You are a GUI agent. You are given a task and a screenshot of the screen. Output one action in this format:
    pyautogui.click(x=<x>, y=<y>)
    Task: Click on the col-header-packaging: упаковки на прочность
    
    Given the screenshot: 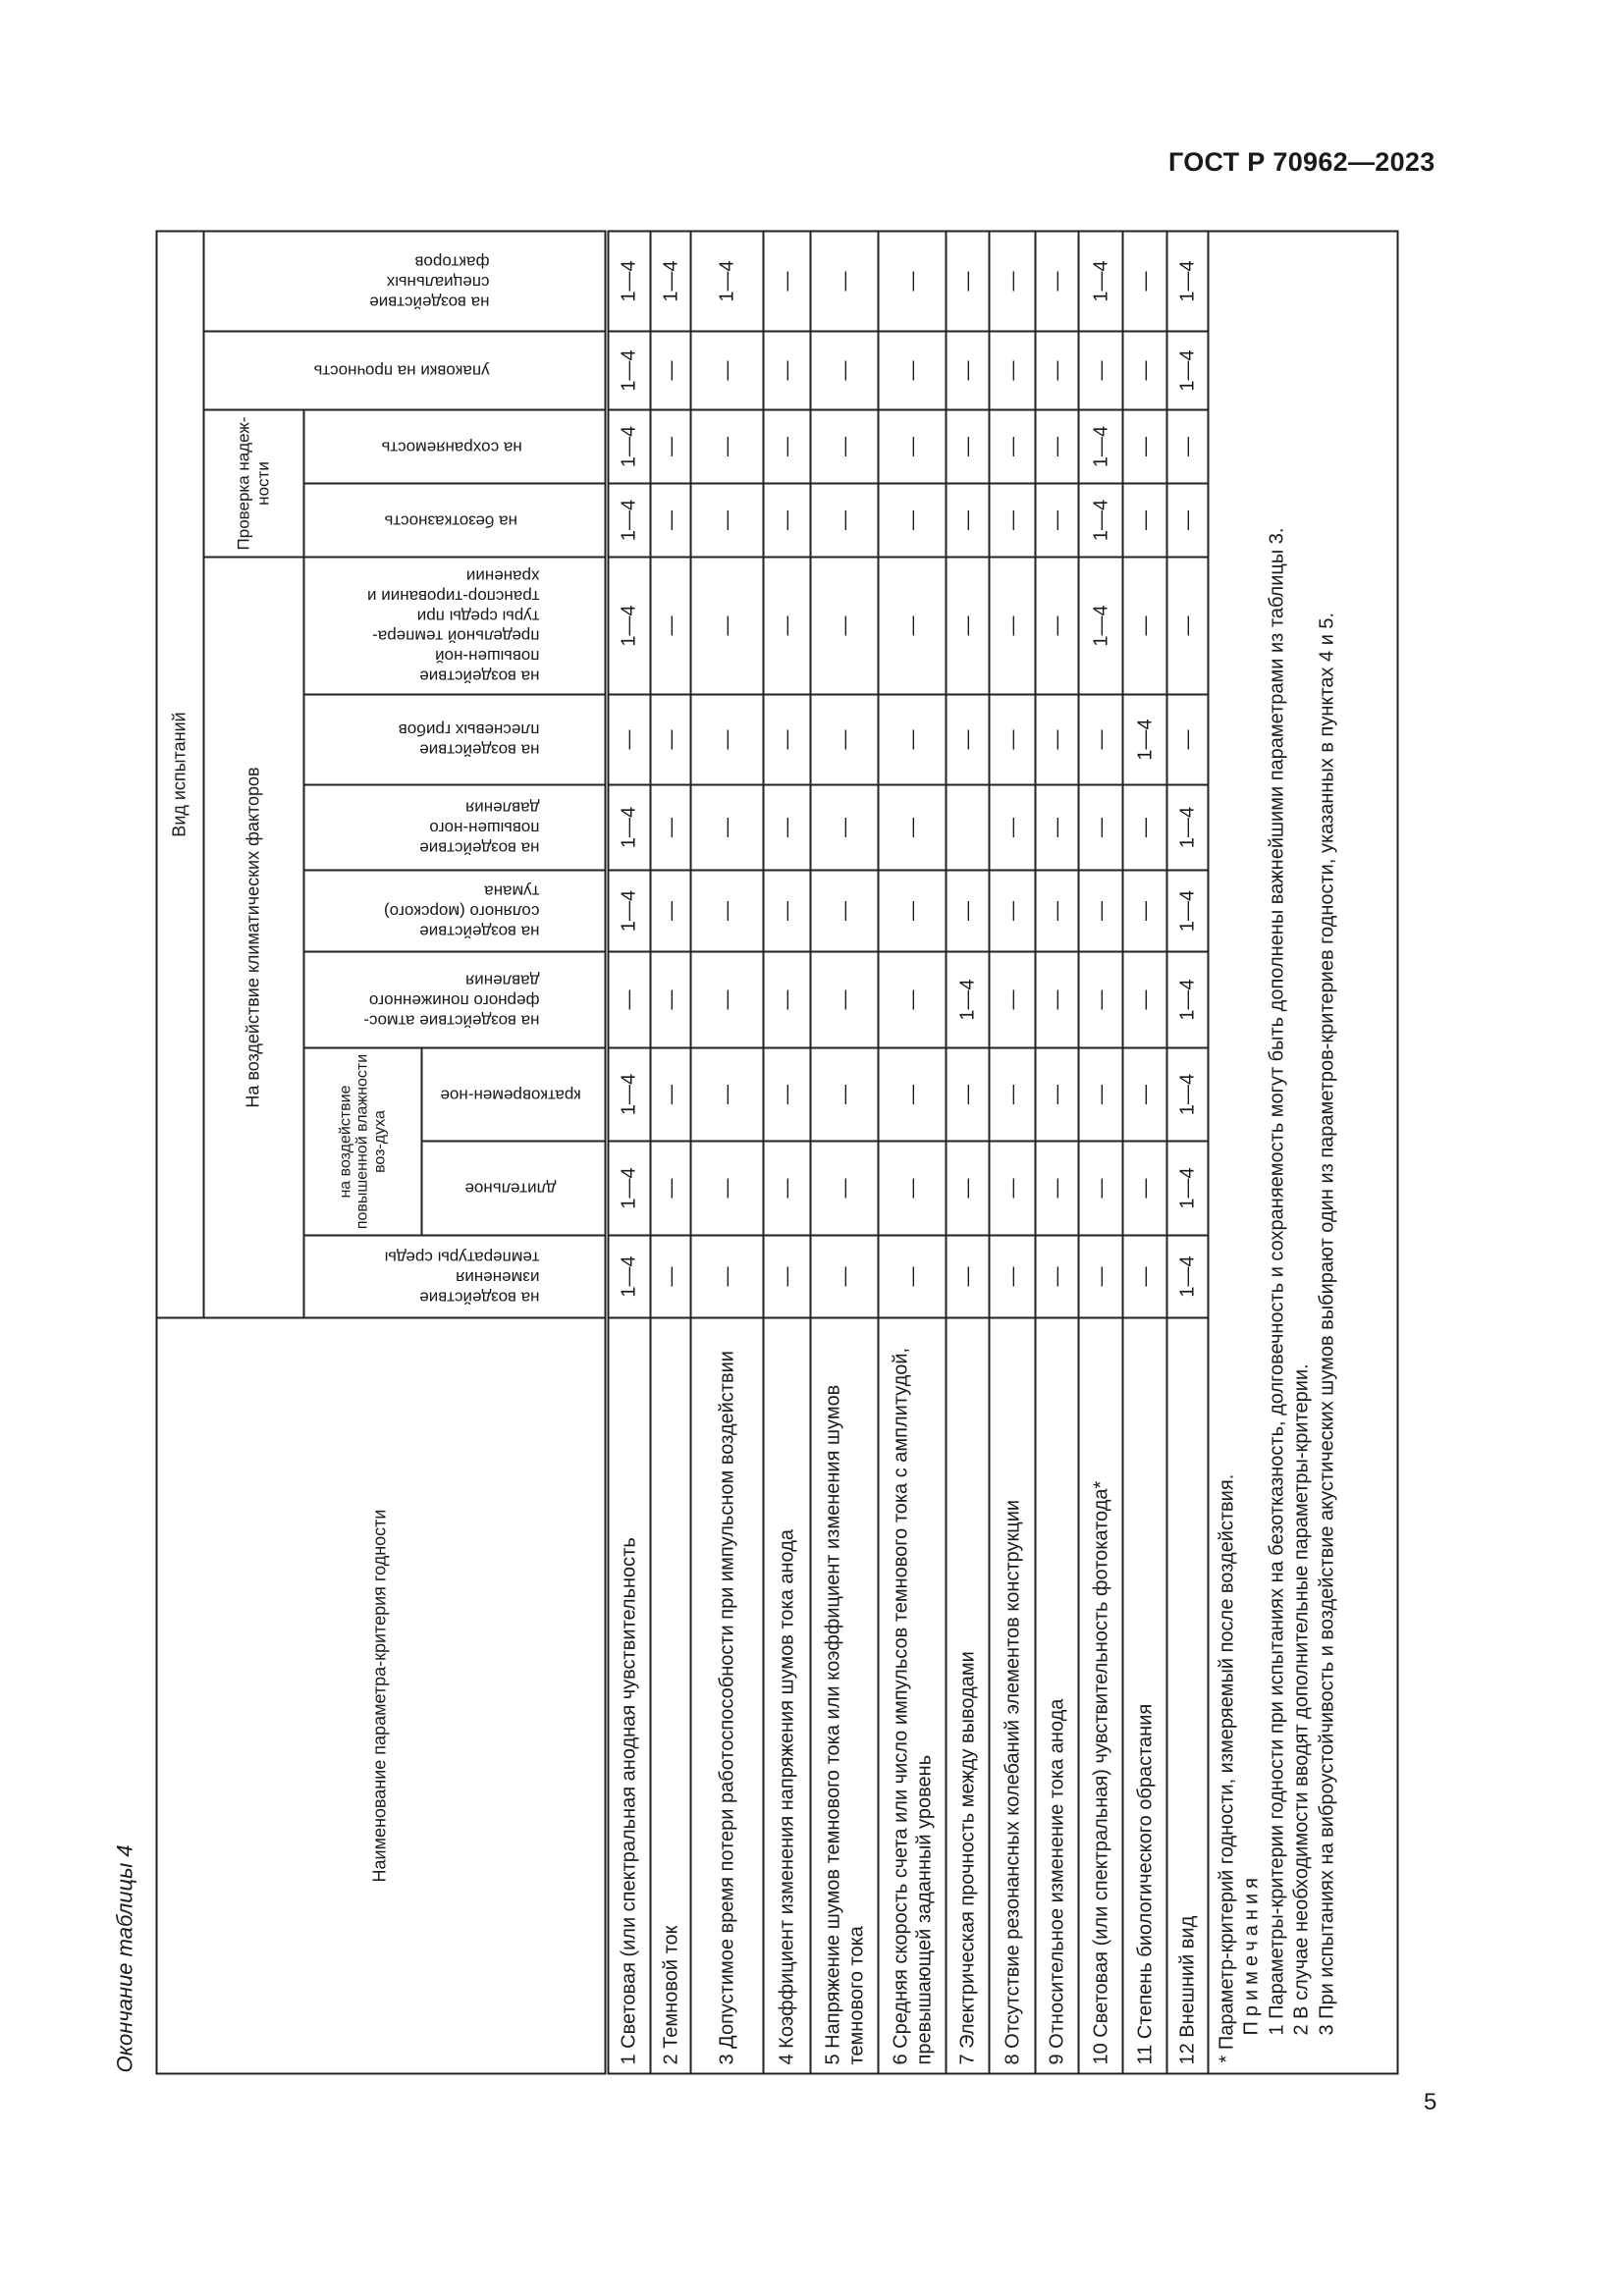 What is the action you would take?
    pyautogui.click(x=405, y=370)
    